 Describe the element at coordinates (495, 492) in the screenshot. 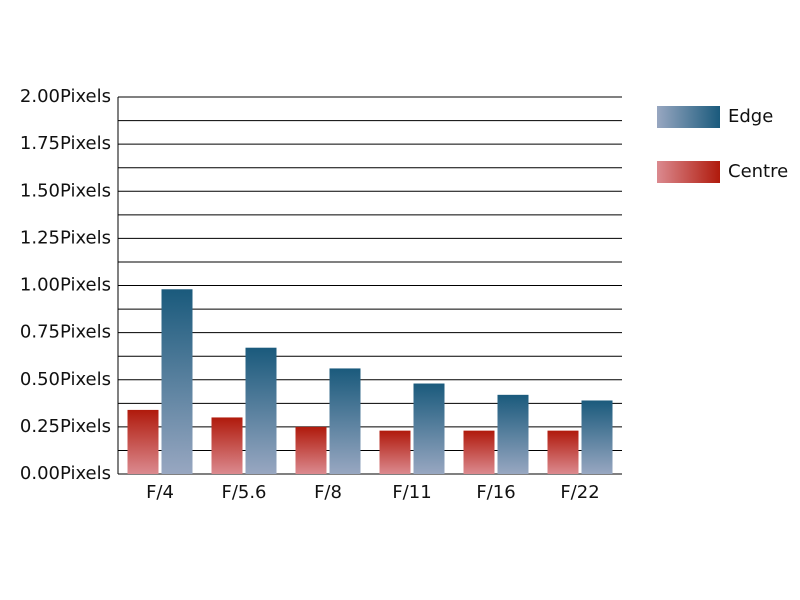

I see `x-tick-label: F/16` at that location.